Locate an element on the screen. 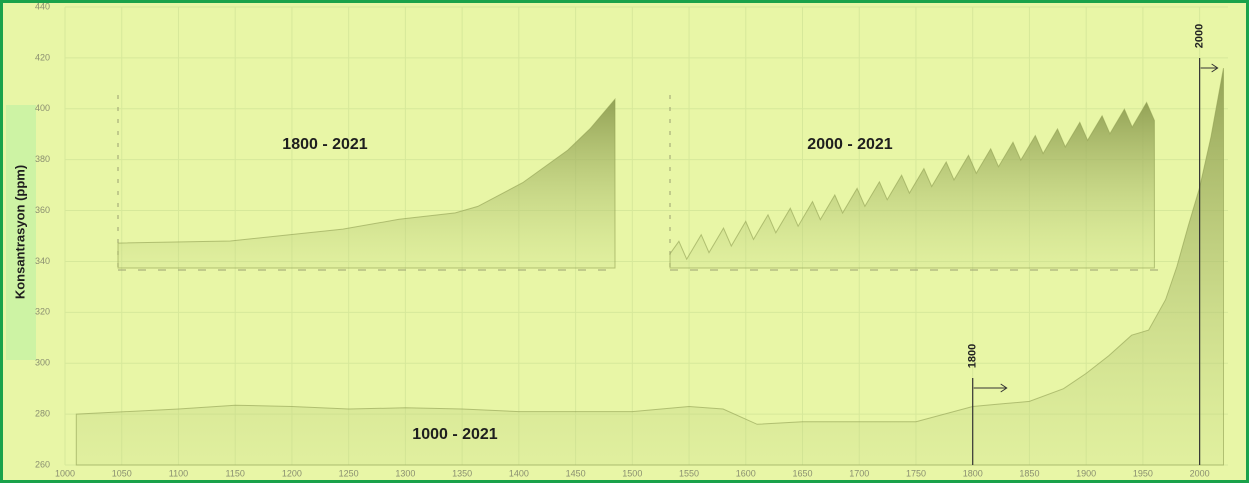 Image resolution: width=1249 pixels, height=483 pixels. y-tick-label: 360 is located at coordinates (42, 210).